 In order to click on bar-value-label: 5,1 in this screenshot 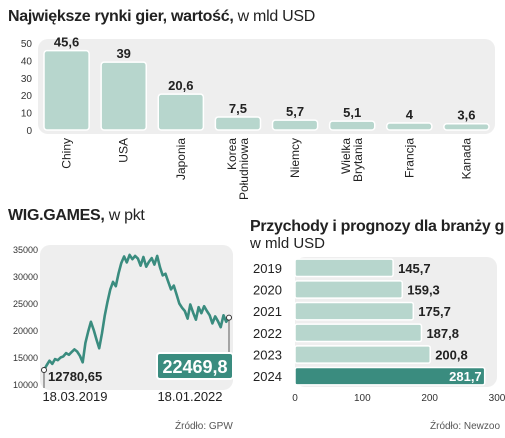, I will do `click(352, 112)`.